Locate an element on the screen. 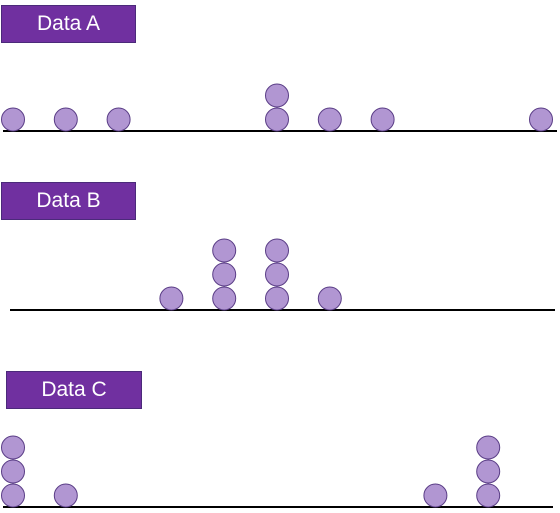 This screenshot has width=560, height=513. dot-plot-b is located at coordinates (282, 274).